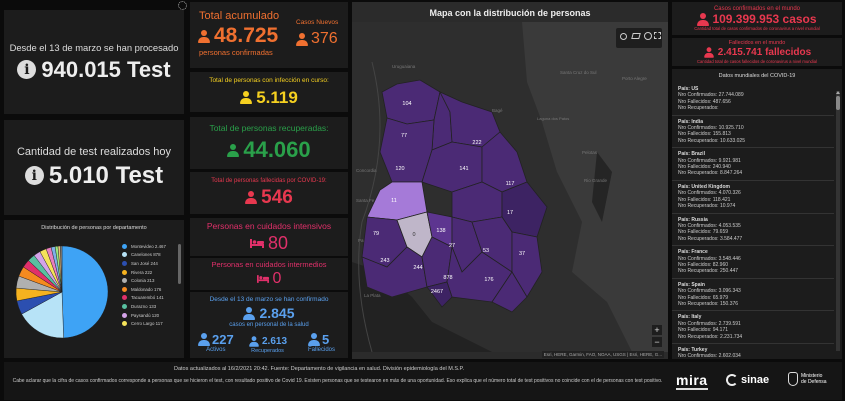  I want to click on world-list-item-rec: Nro Recuperados: 250.447, so click(708, 271).